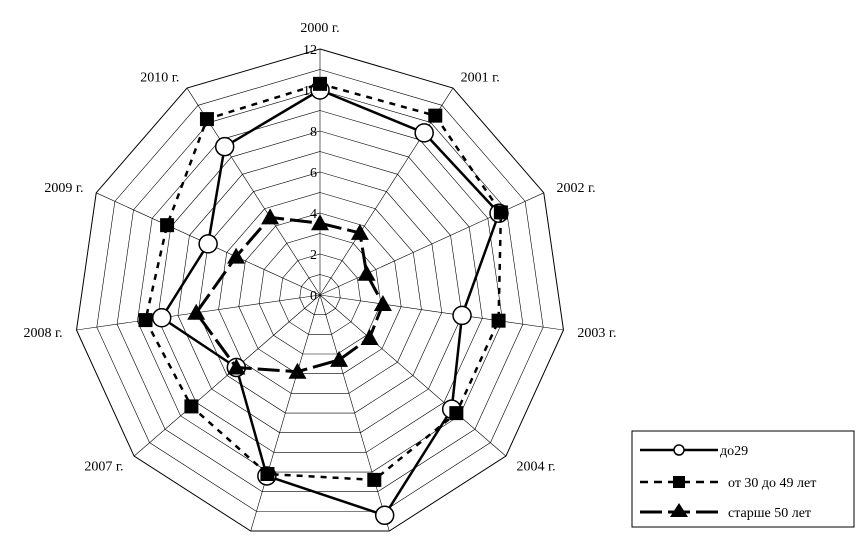 The image size is (858, 541). I want to click on tick-label-12: 12, so click(310, 50).